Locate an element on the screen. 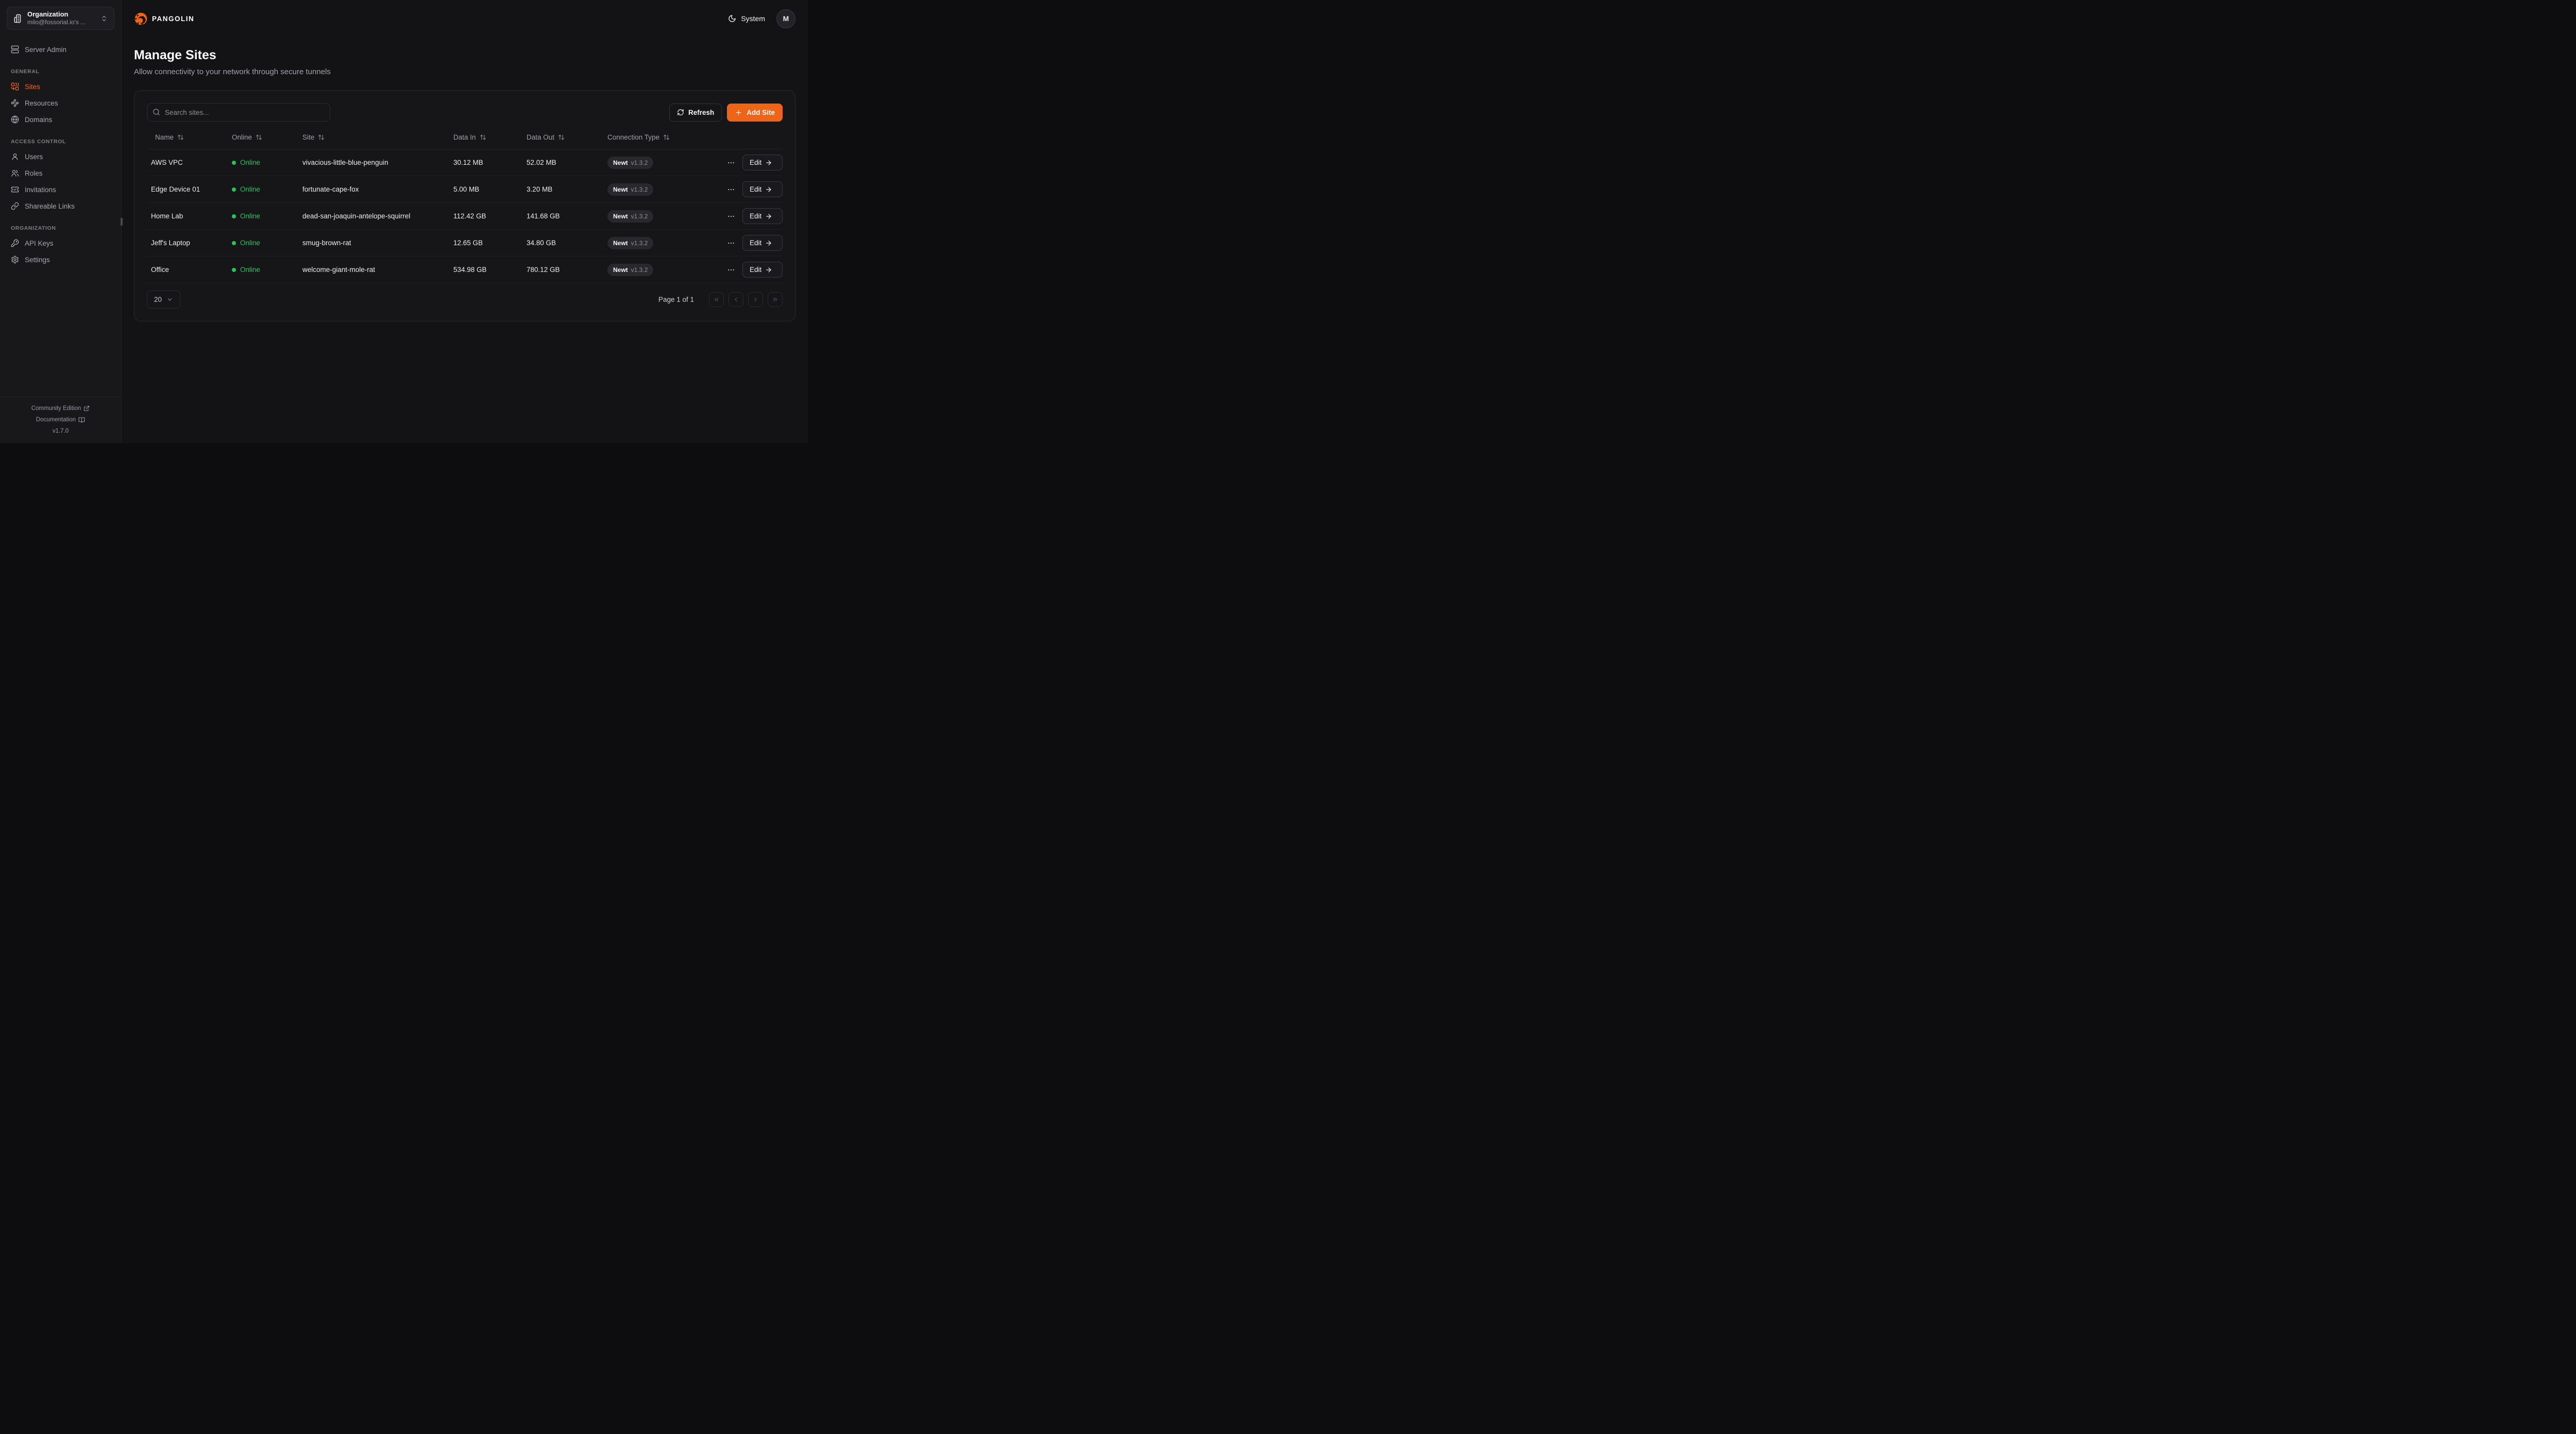 This screenshot has width=2576, height=1434. cell-data-in: 534.98 GB is located at coordinates (470, 270).